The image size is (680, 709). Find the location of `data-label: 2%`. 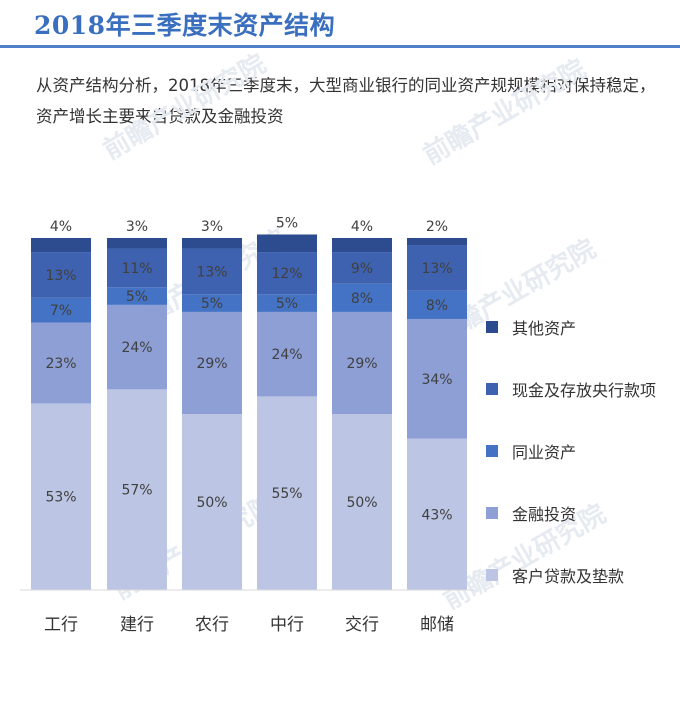

data-label: 2% is located at coordinates (437, 227).